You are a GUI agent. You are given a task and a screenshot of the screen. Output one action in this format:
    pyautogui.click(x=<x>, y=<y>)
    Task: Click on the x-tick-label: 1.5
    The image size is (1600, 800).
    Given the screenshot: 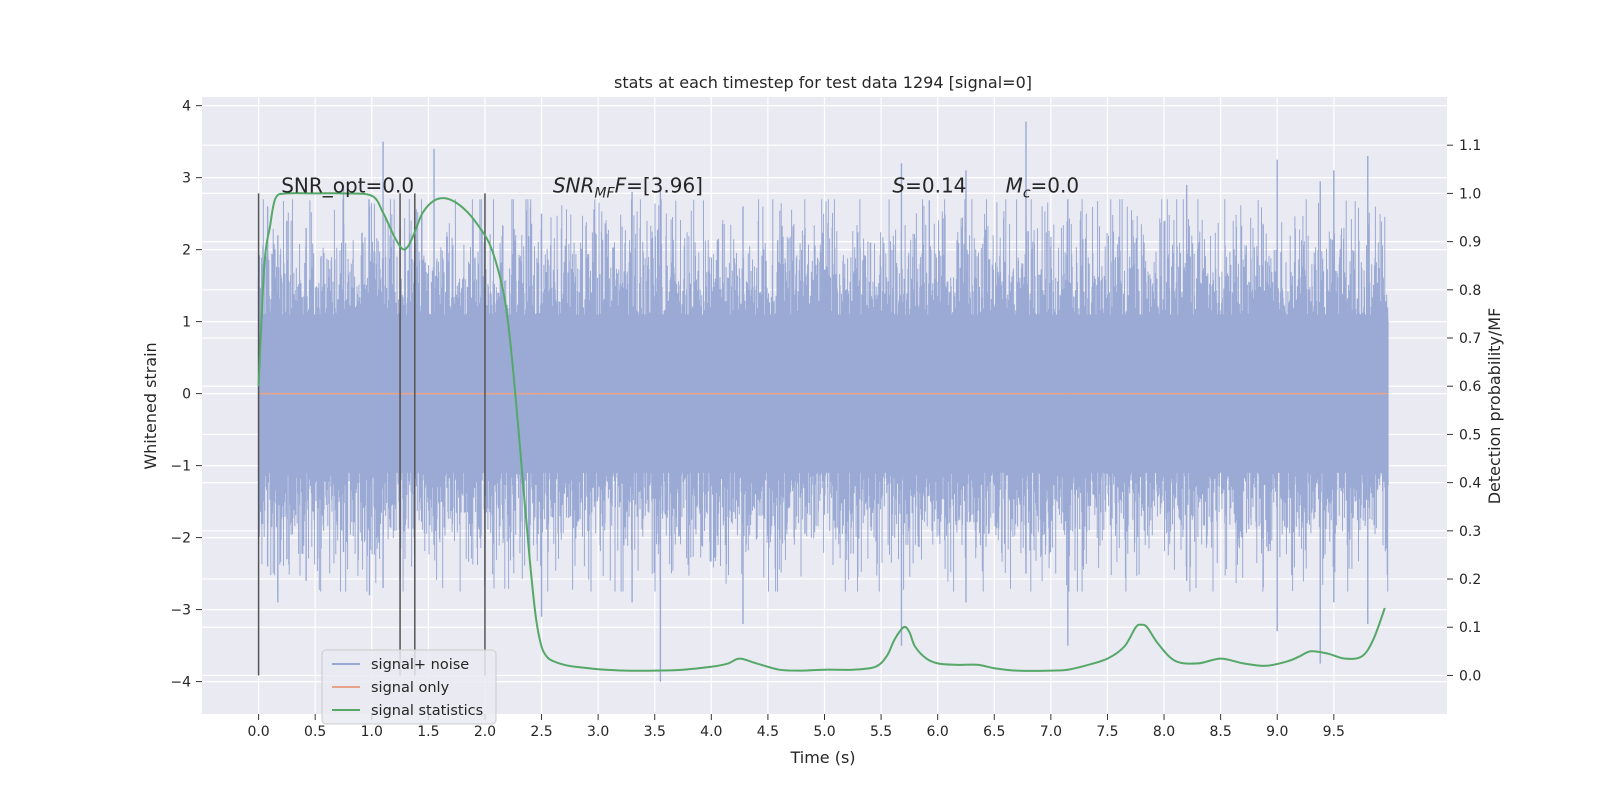 What is the action you would take?
    pyautogui.click(x=428, y=732)
    